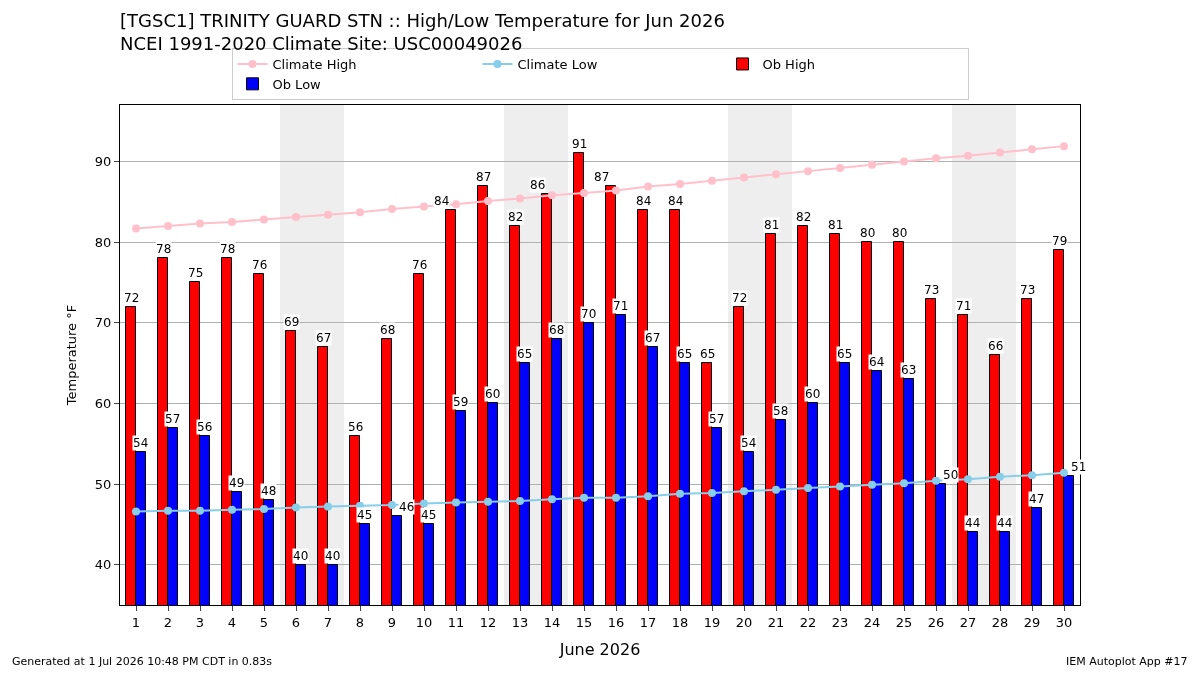 The height and width of the screenshot is (675, 1200). I want to click on data-label: 49, so click(237, 483).